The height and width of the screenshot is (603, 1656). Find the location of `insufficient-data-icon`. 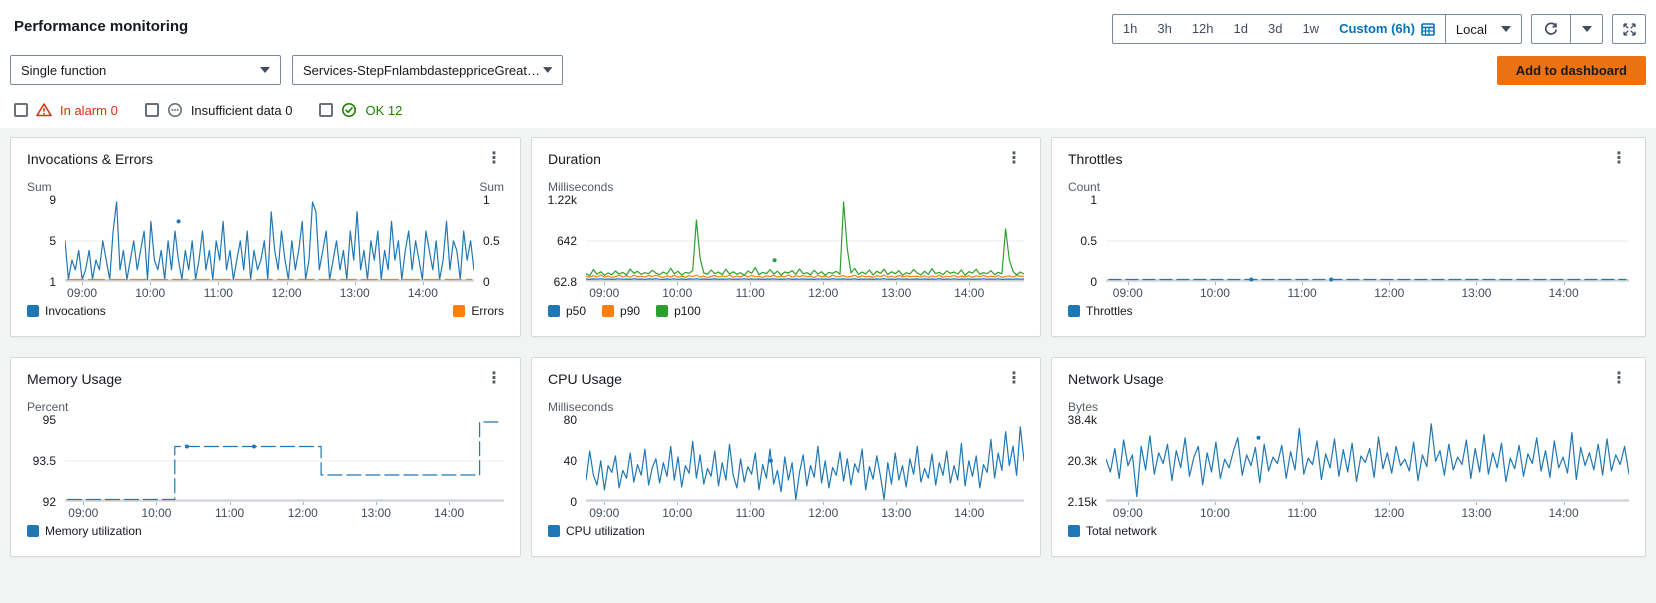

insufficient-data-icon is located at coordinates (175, 110).